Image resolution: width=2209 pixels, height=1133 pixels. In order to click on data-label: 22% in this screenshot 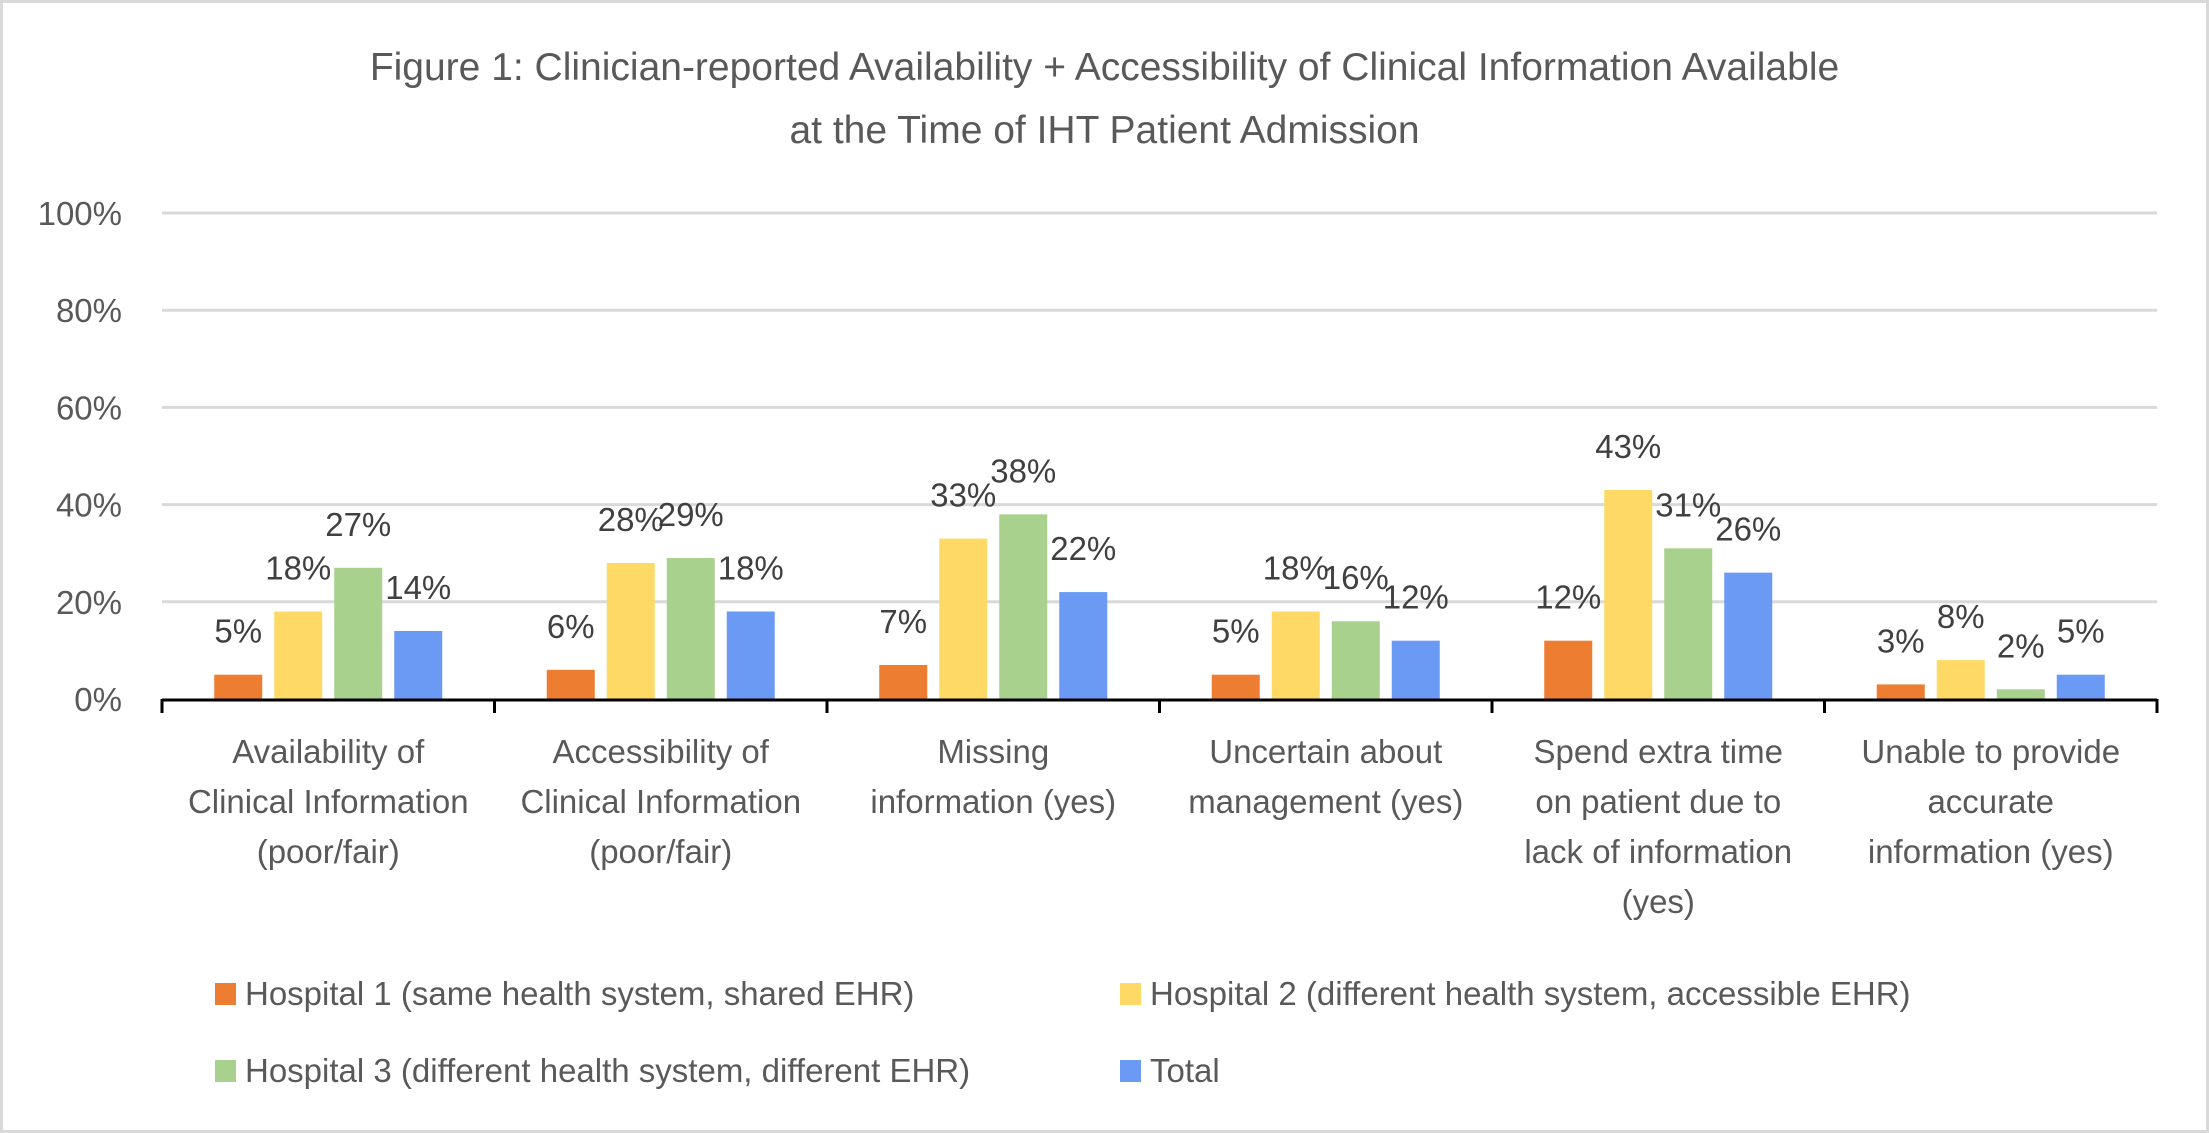, I will do `click(1083, 548)`.